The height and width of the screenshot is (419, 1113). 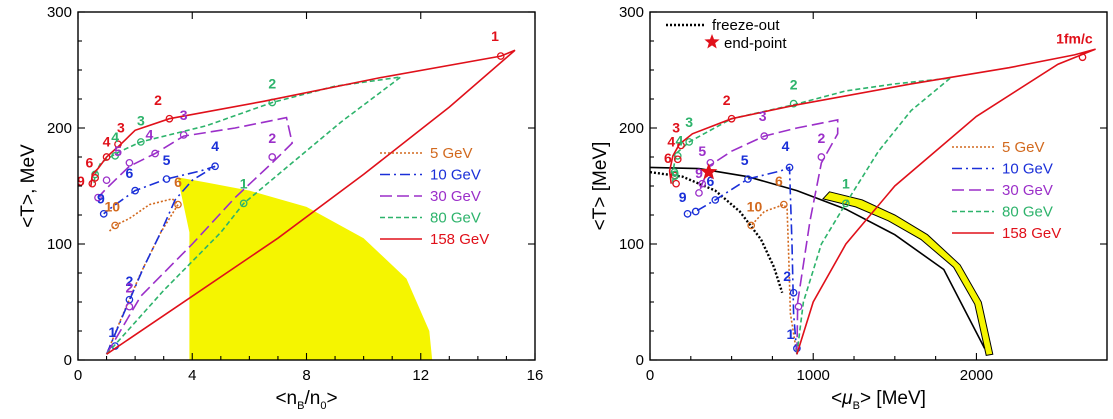 I want to click on x-tick-label: 8, so click(x=306, y=375).